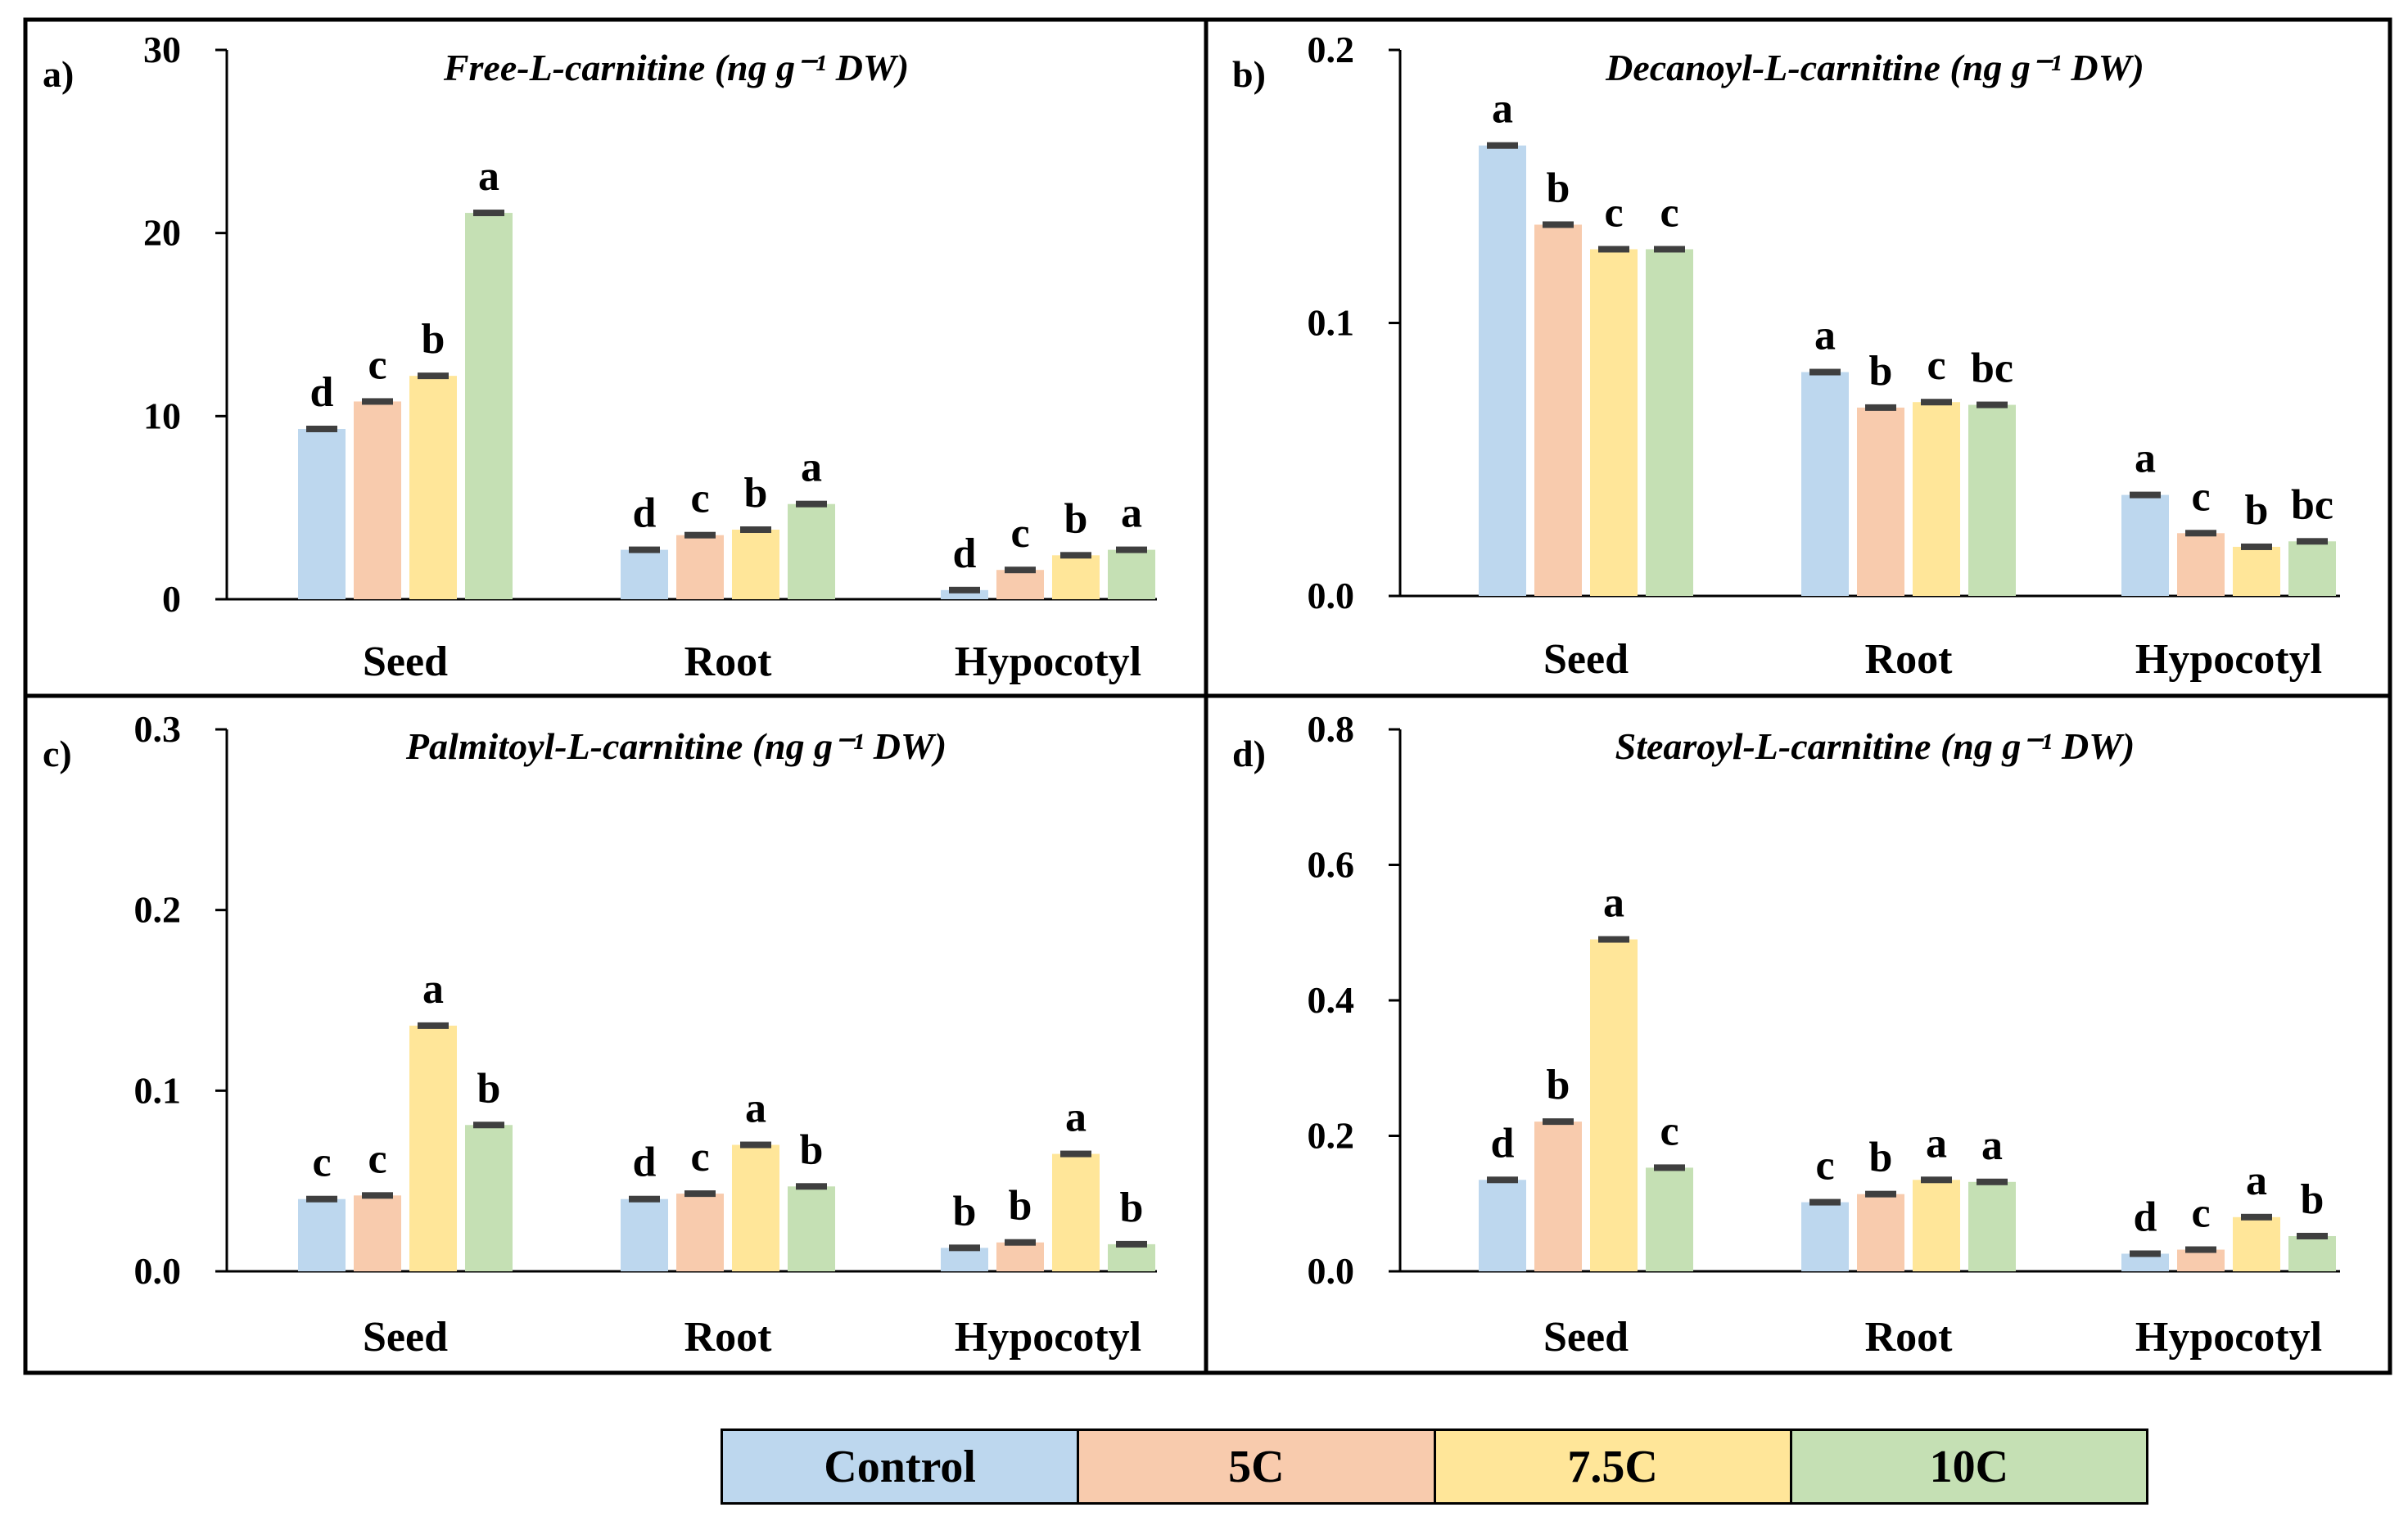 The width and height of the screenshot is (2408, 1521). Describe the element at coordinates (2312, 504) in the screenshot. I see `significance-letter: bc` at that location.